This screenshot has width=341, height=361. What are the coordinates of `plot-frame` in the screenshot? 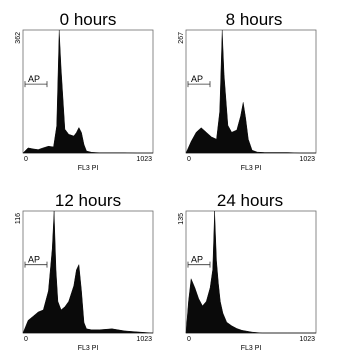 It's located at (88, 91).